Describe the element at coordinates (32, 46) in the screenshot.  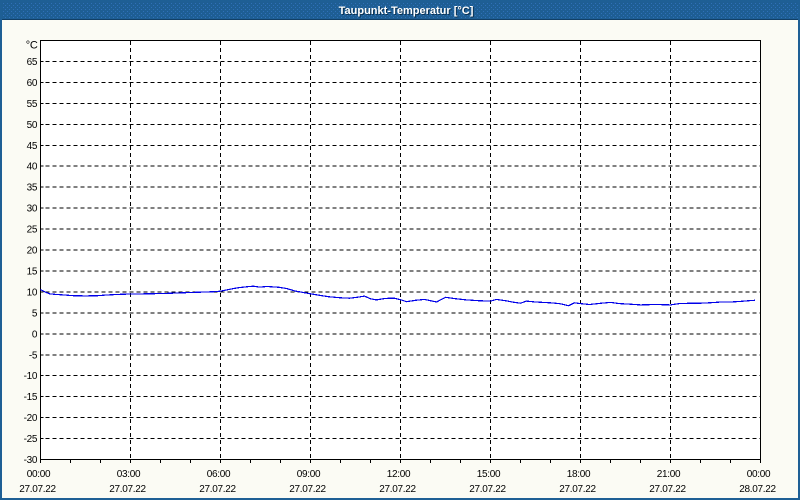
I see `svg-text: °C` at that location.